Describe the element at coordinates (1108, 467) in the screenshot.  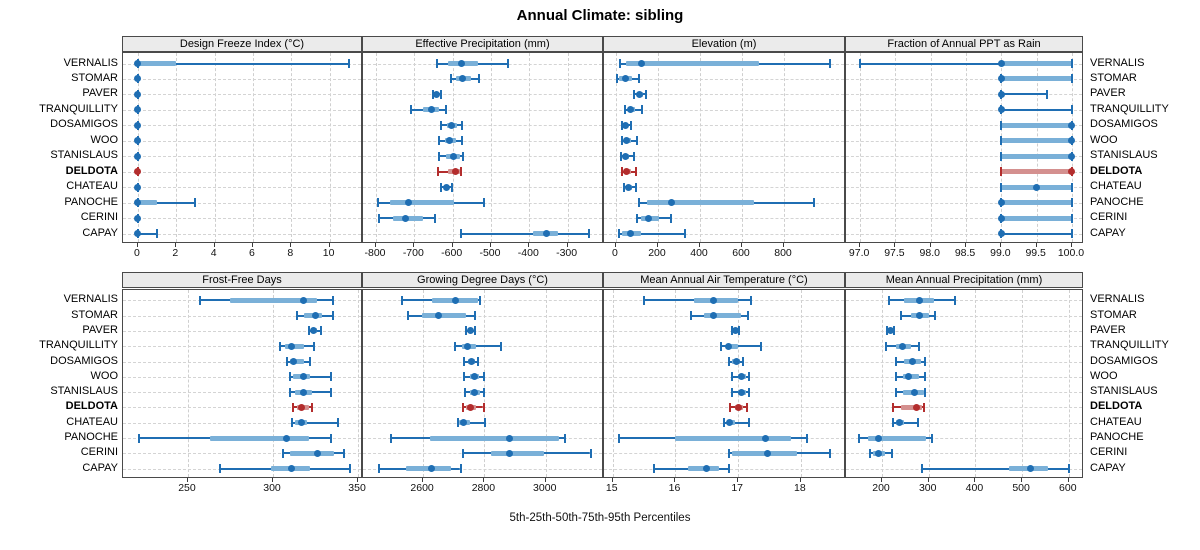
I see `site-label-right: CAPAY` at that location.